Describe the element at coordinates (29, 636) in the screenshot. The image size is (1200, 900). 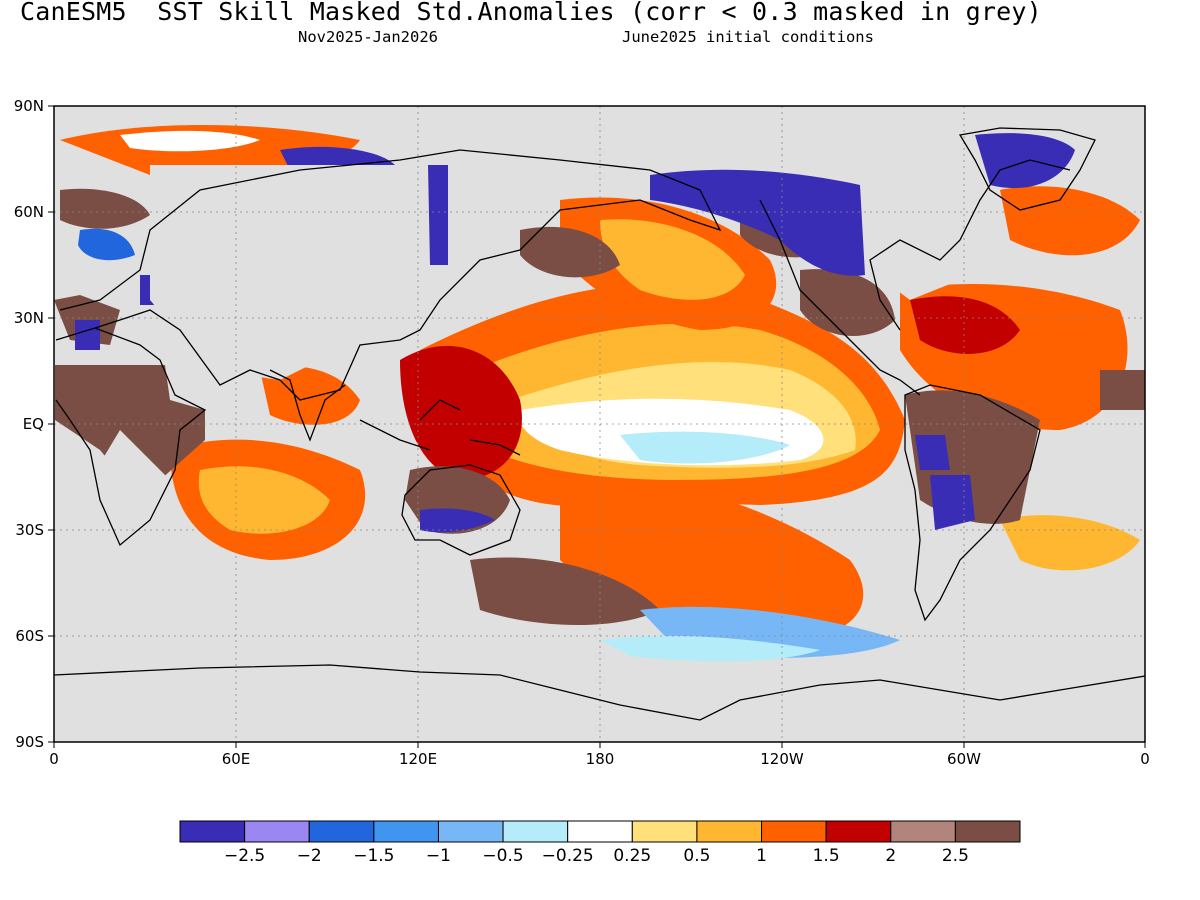
I see `lat-label-60s: 60S` at that location.